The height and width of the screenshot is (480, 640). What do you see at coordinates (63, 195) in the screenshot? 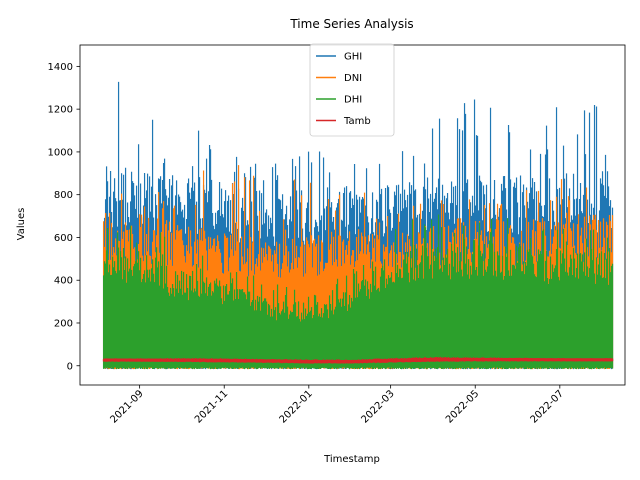
I see `y-tick-label: 800` at bounding box center [63, 195].